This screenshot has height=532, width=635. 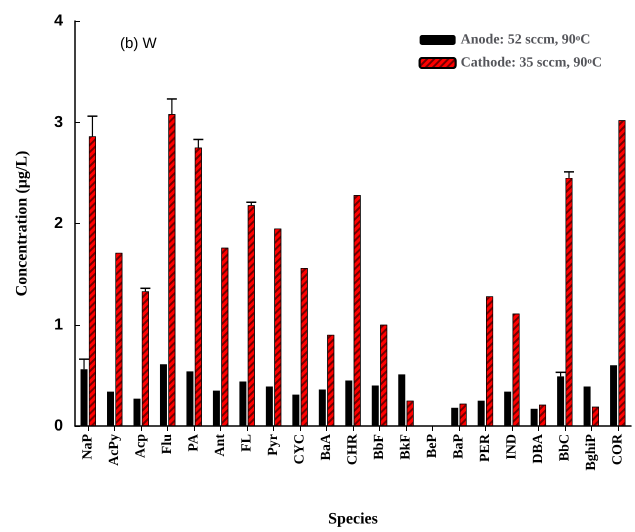 What do you see at coordinates (353, 519) in the screenshot?
I see `x-axis-title: Species` at bounding box center [353, 519].